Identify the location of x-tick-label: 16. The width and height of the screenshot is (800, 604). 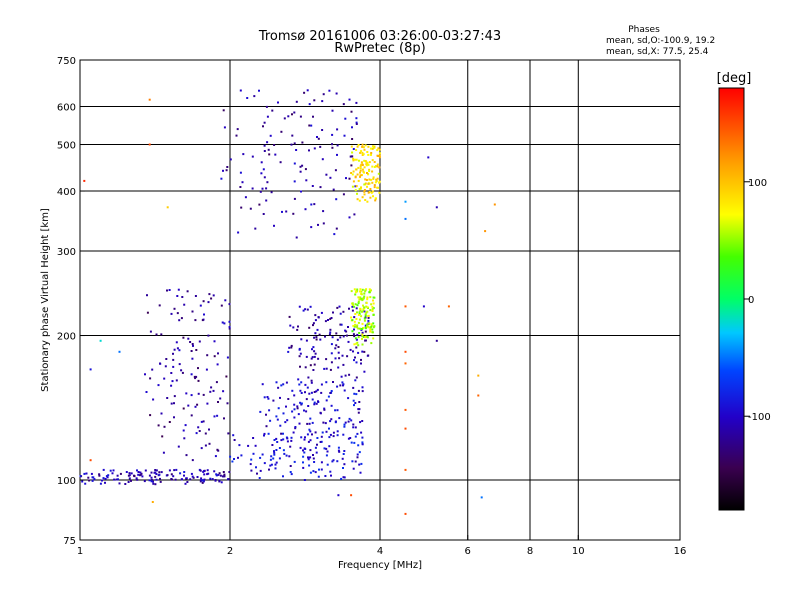
(680, 551).